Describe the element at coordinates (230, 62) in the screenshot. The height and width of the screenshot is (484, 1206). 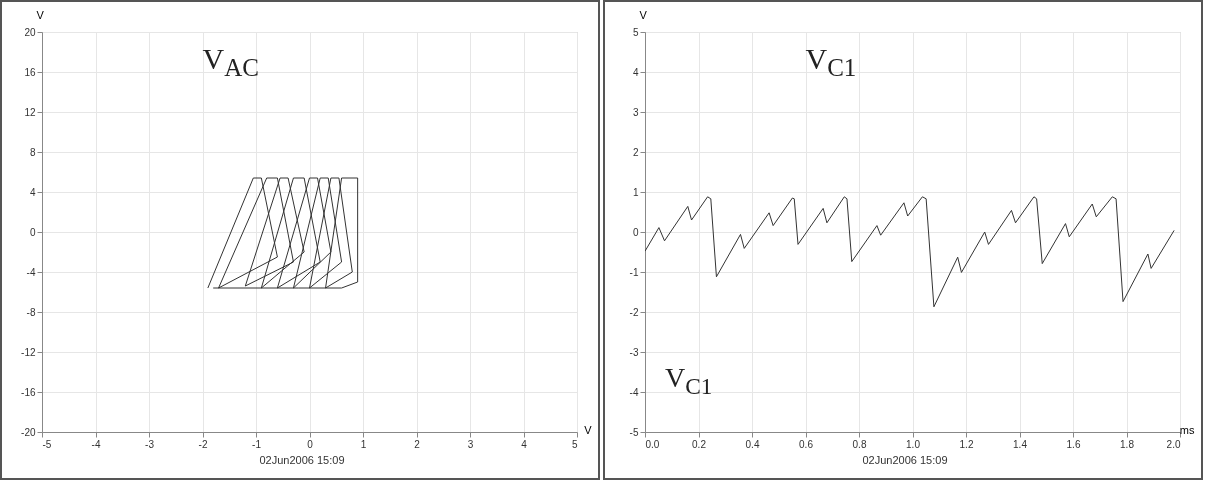
I see `chart-title: V$_{AC}$` at that location.